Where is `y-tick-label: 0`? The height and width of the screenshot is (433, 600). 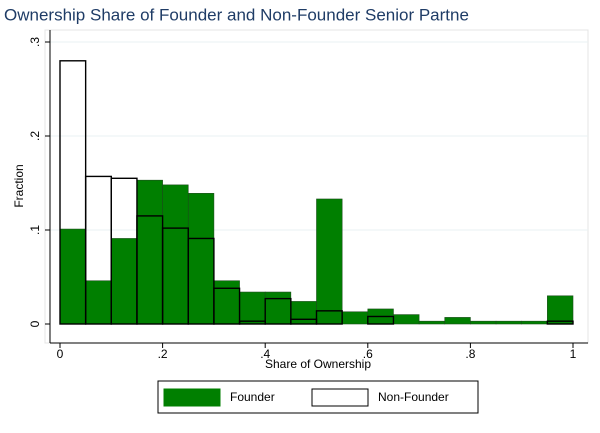
y-tick-label: 0 is located at coordinates (35, 323).